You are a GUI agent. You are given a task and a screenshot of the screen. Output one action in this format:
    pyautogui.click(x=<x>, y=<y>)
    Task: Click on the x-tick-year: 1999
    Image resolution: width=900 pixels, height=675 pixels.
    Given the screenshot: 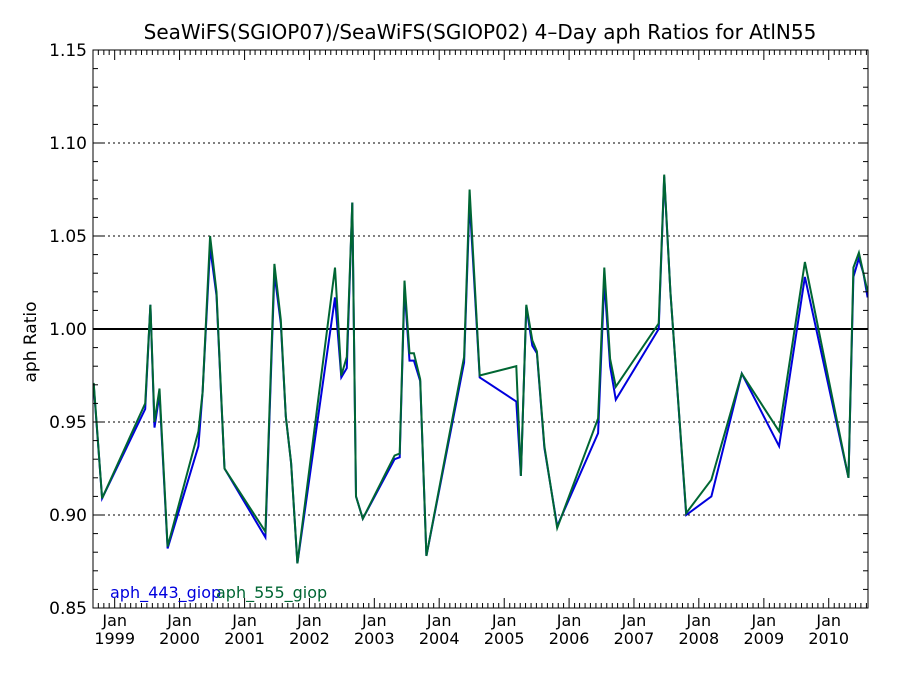 What is the action you would take?
    pyautogui.click(x=114, y=638)
    